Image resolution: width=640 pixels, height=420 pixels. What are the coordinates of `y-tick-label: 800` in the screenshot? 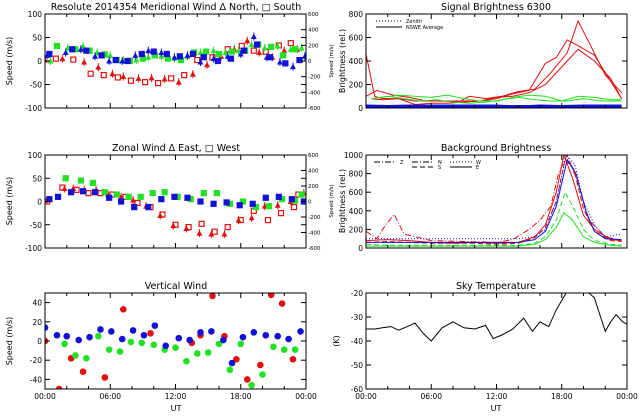 It's located at (356, 14).